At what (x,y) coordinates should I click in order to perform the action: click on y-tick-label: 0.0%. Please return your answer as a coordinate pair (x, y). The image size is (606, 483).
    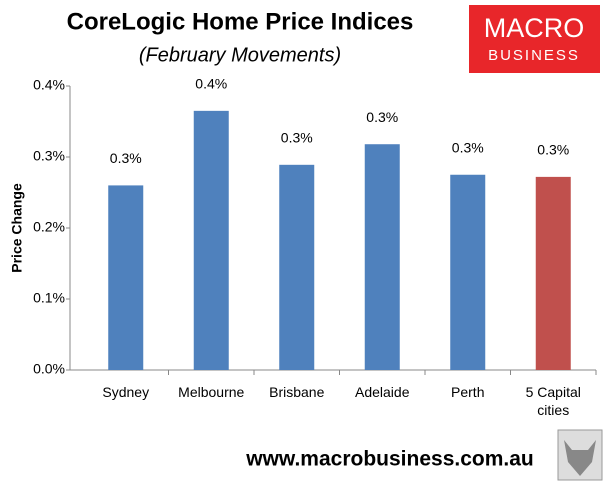
    Looking at the image, I should click on (49, 369).